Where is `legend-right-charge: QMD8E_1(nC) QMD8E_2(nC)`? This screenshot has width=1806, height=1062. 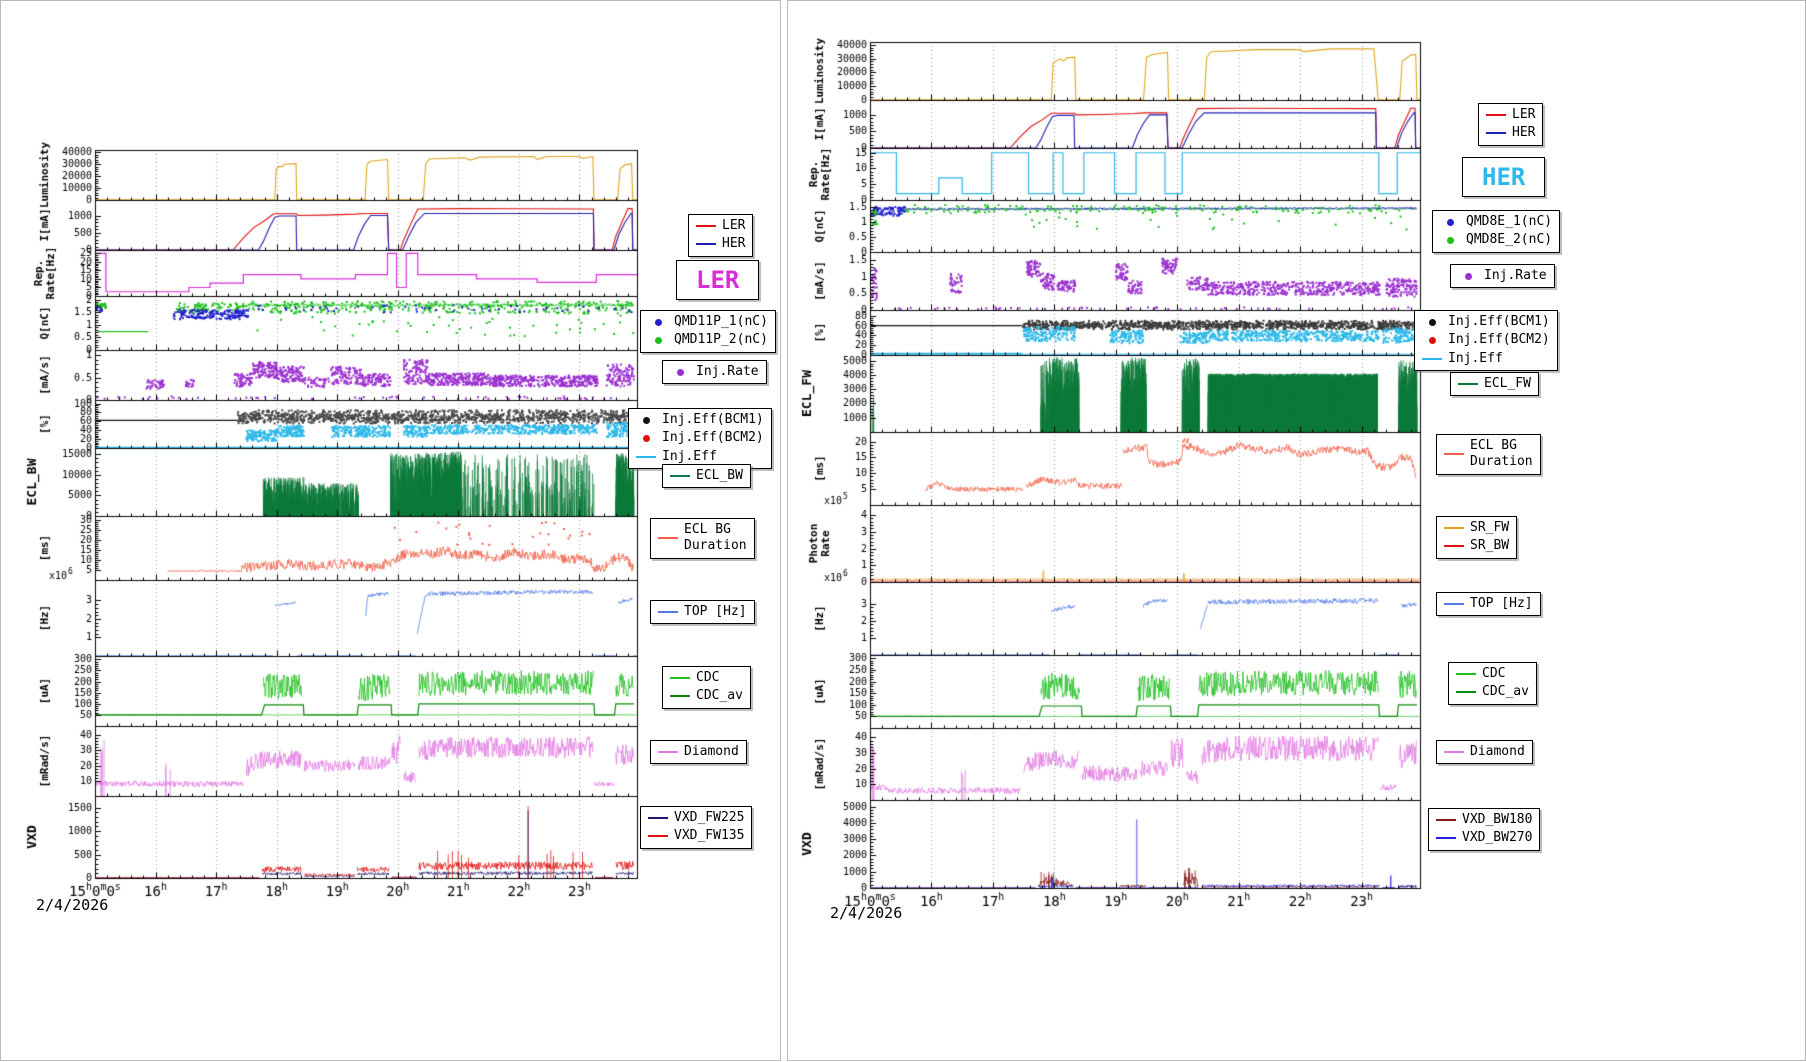
legend-right-charge: QMD8E_1(nC) QMD8E_2(nC) is located at coordinates (1496, 231).